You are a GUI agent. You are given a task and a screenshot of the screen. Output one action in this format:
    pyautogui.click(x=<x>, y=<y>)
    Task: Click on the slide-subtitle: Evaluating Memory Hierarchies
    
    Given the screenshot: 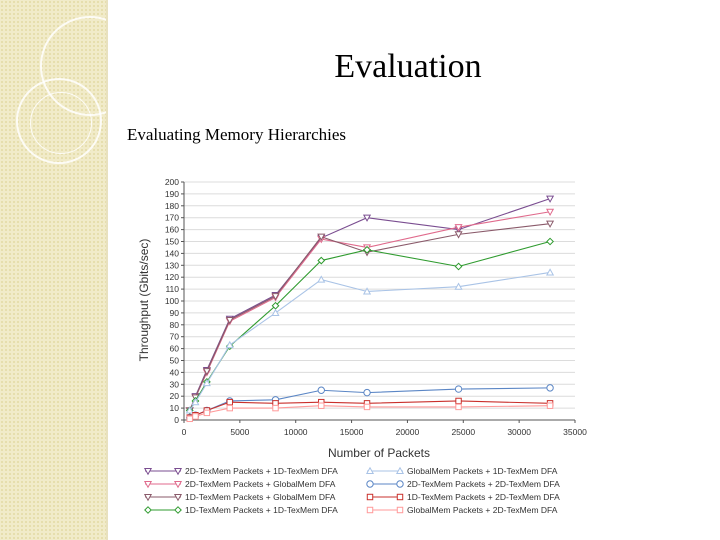 What is the action you would take?
    pyautogui.click(x=237, y=134)
    